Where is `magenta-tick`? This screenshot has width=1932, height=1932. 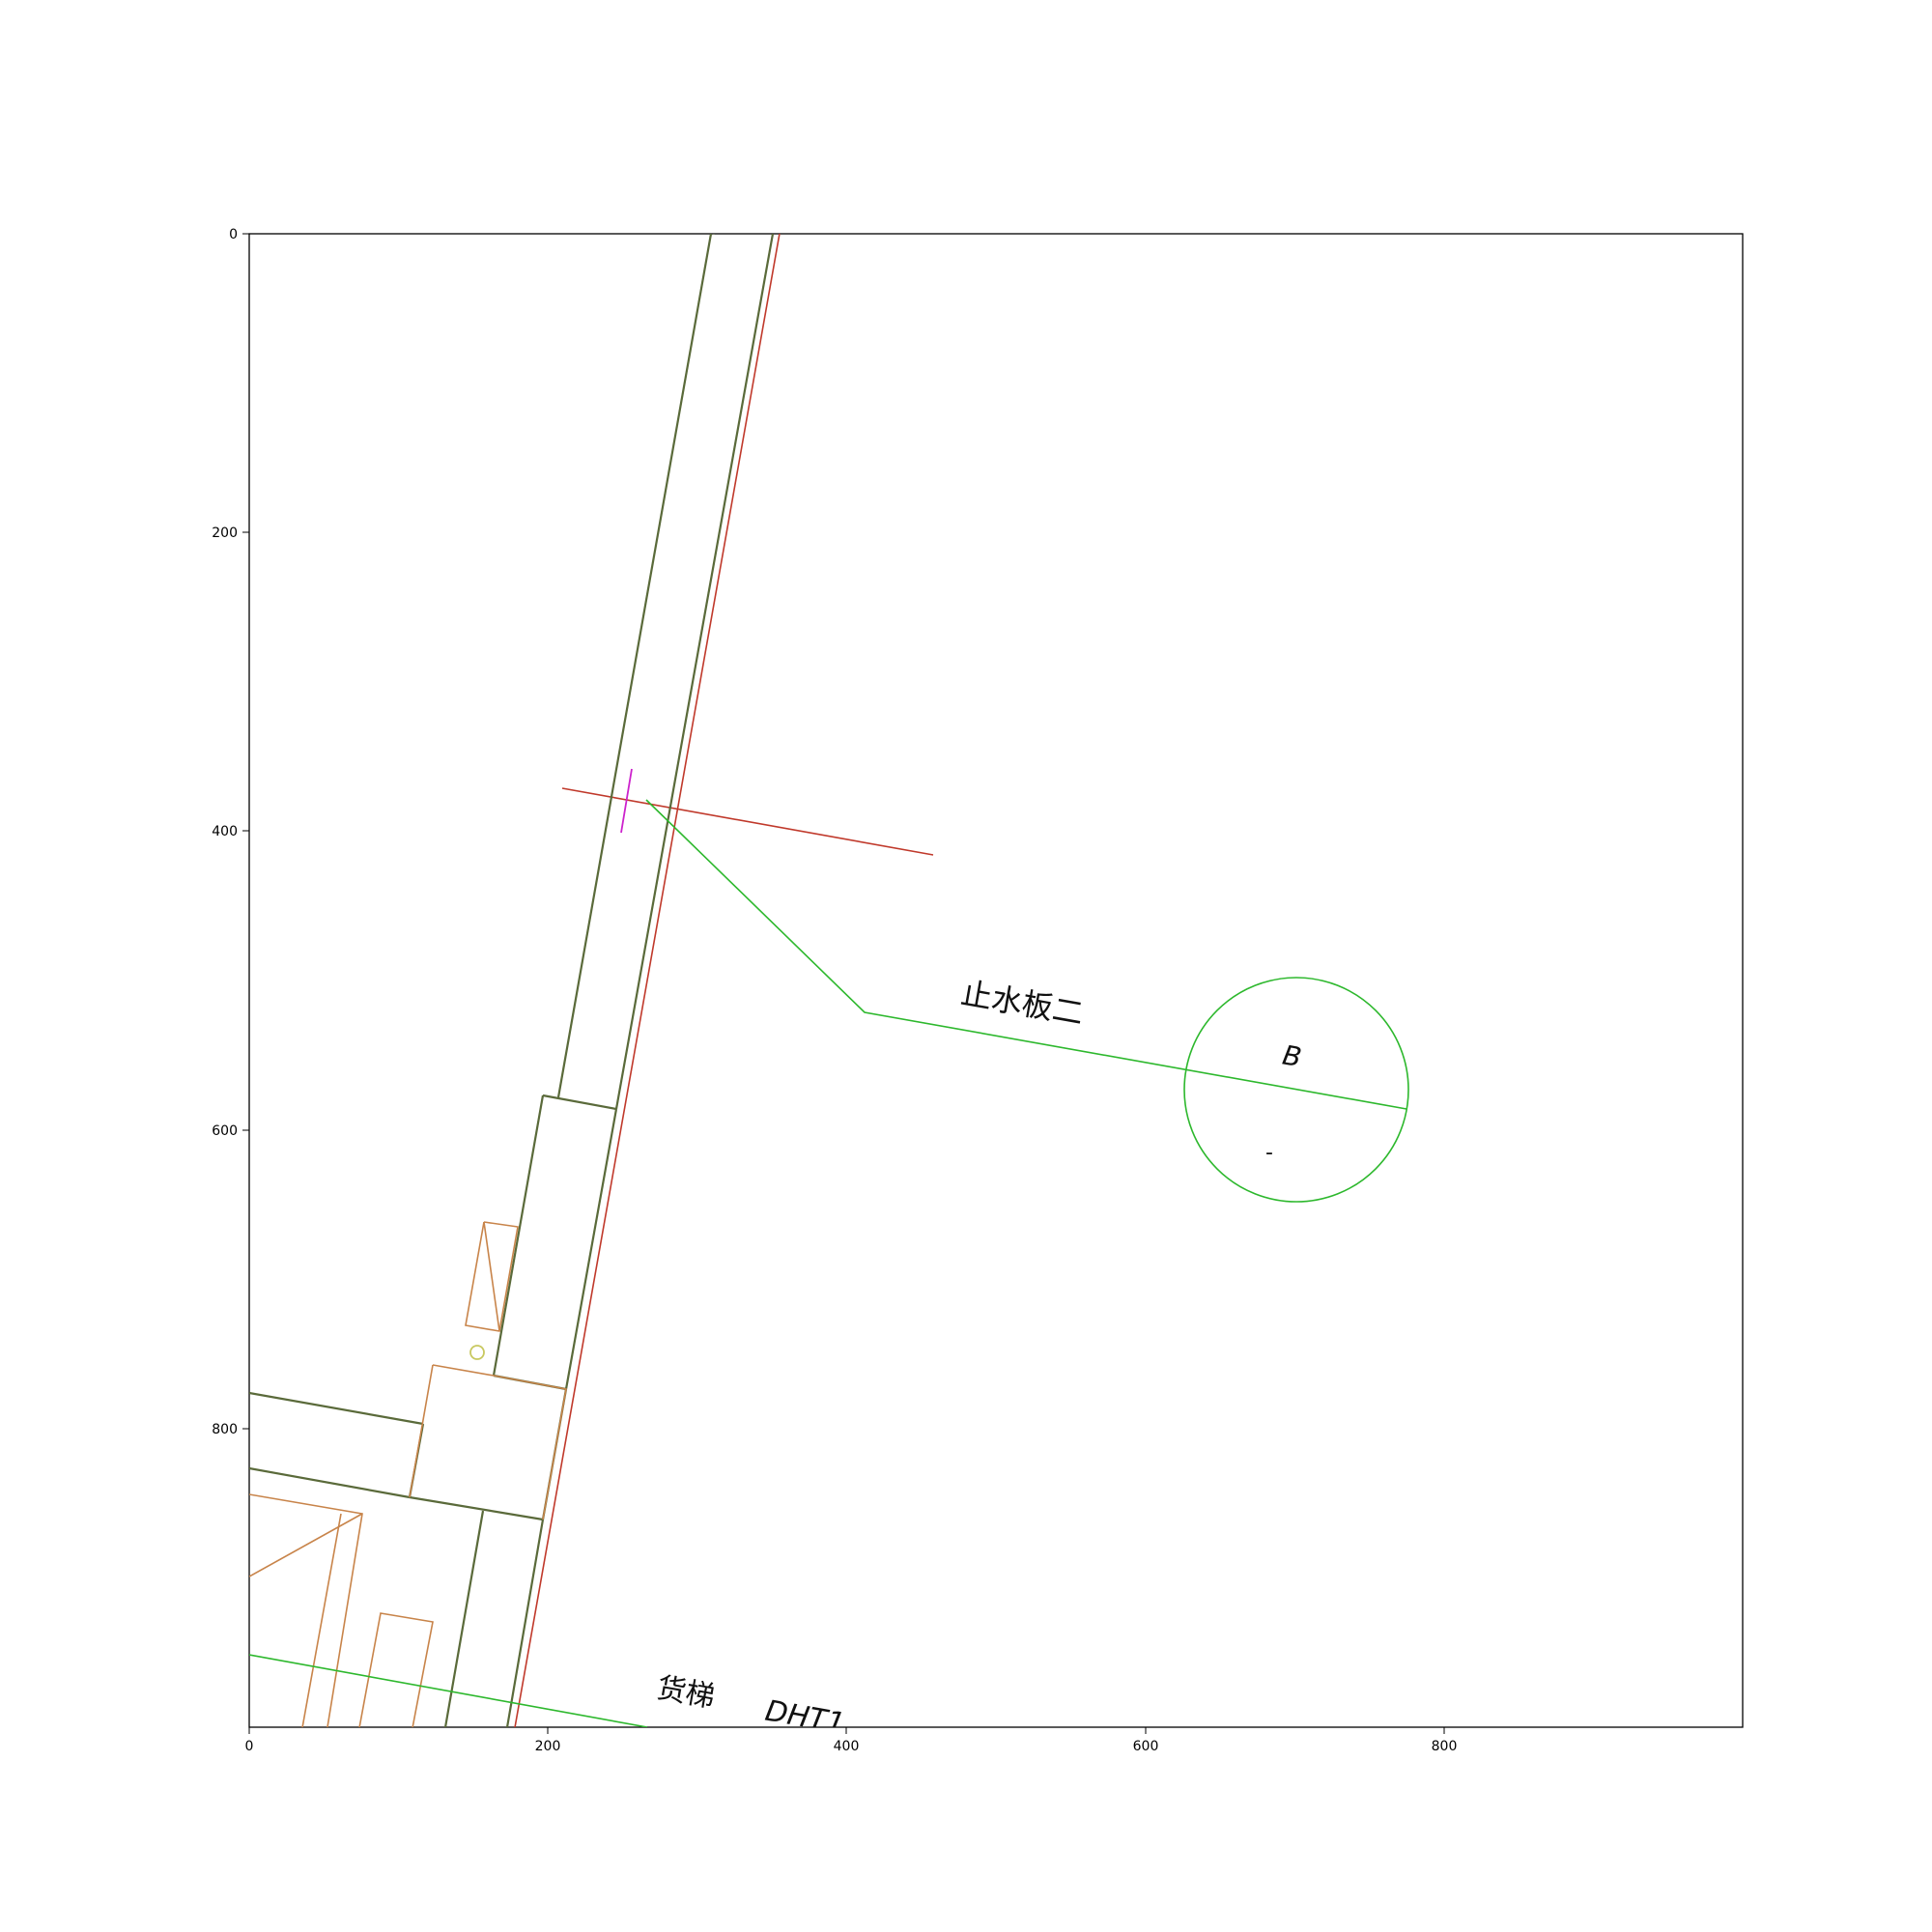
magenta-tick is located at coordinates (626, 801).